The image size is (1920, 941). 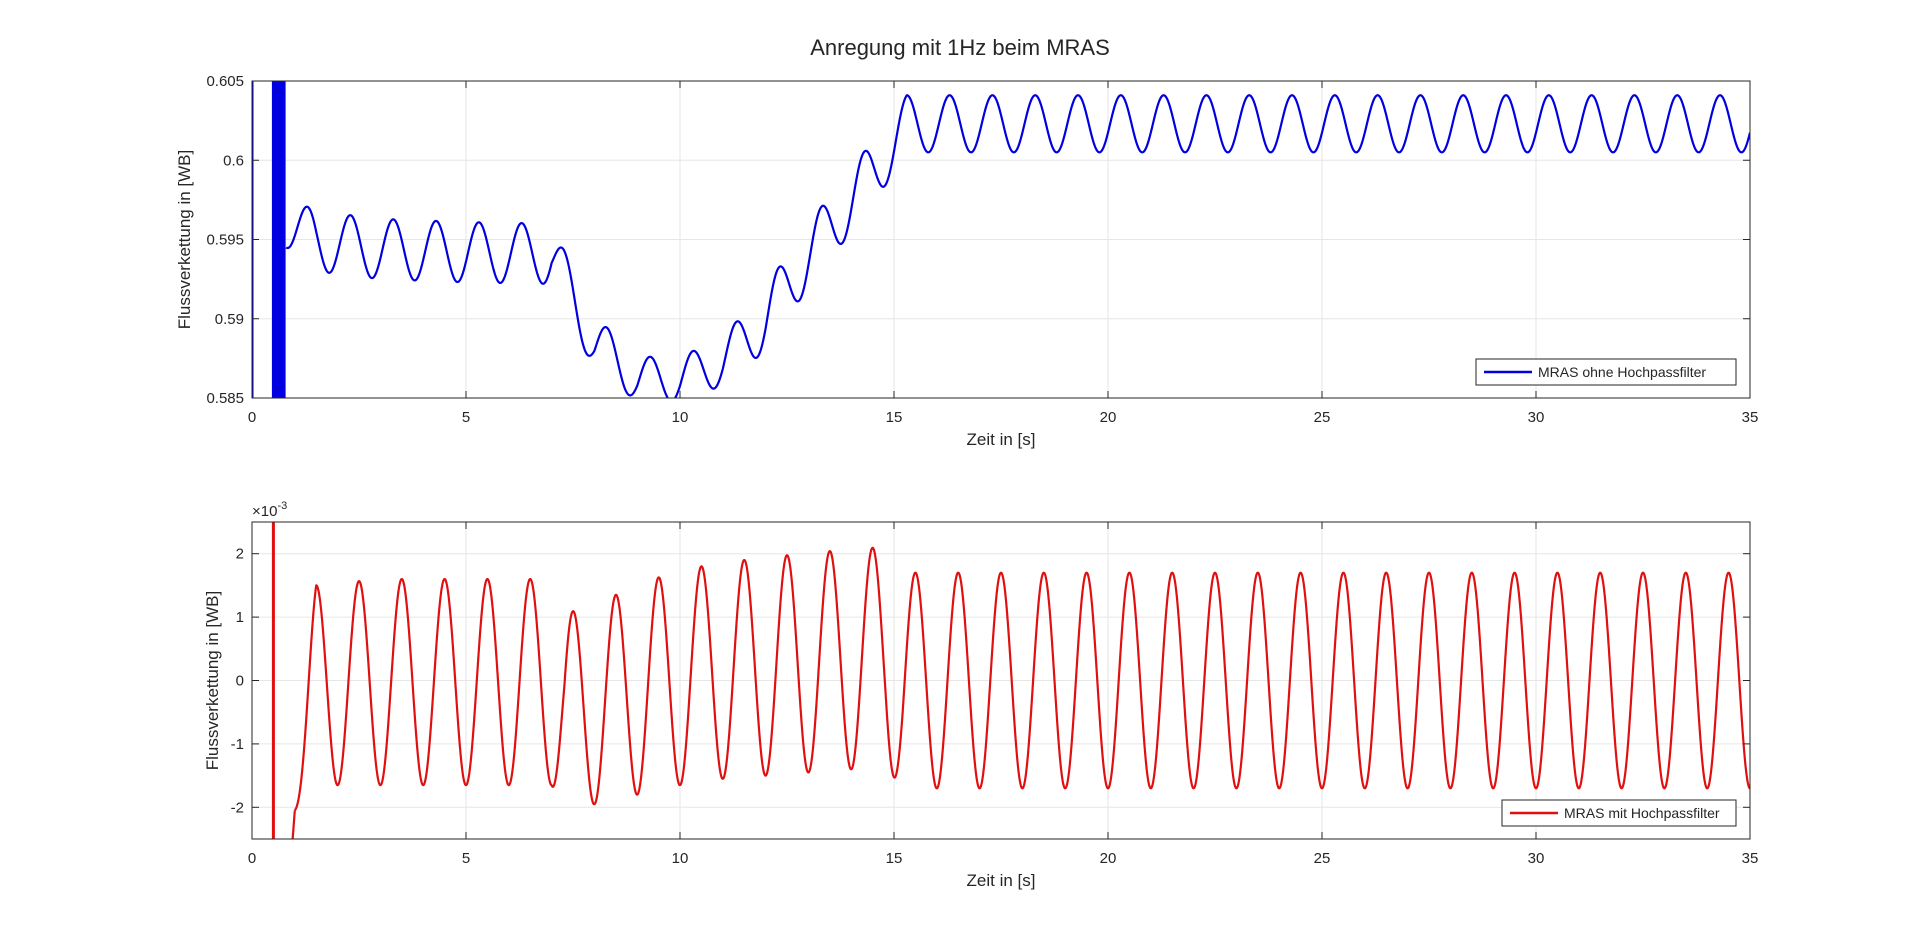 I want to click on y-tick-label: 0.6, so click(x=233, y=160).